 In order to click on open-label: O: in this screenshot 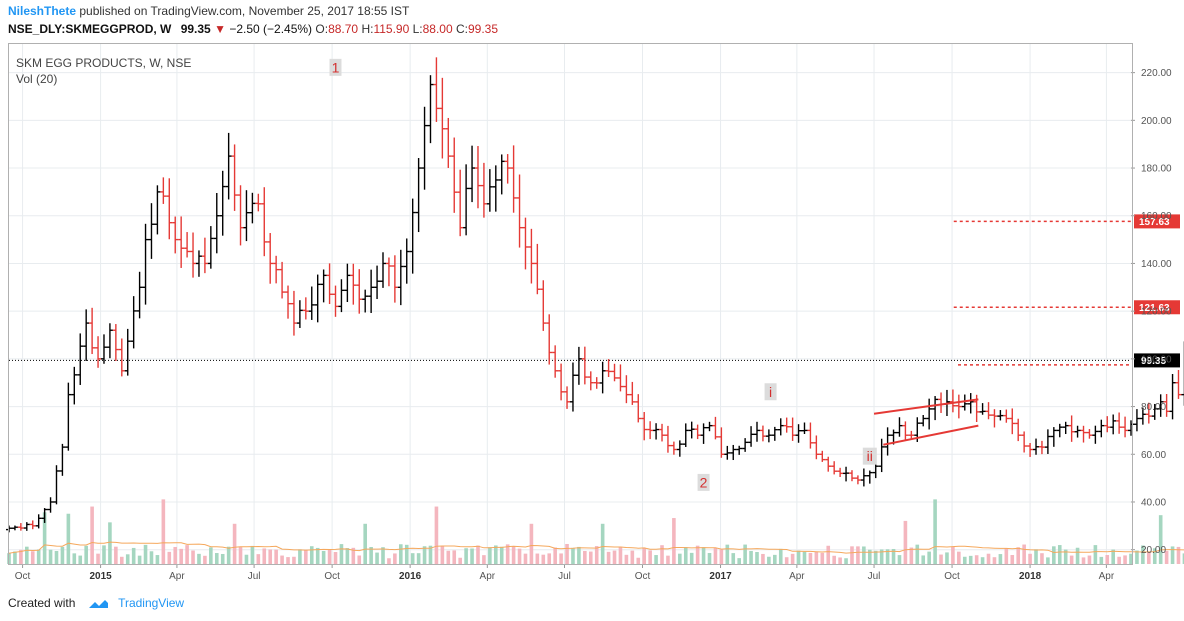, I will do `click(322, 29)`.